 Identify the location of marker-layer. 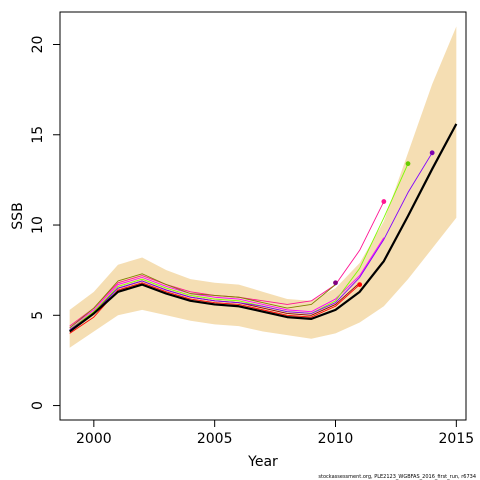
(384, 219).